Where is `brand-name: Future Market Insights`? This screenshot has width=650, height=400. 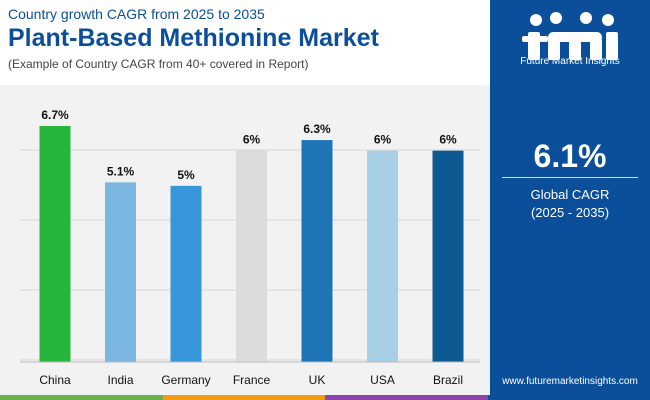 brand-name: Future Market Insights is located at coordinates (570, 61).